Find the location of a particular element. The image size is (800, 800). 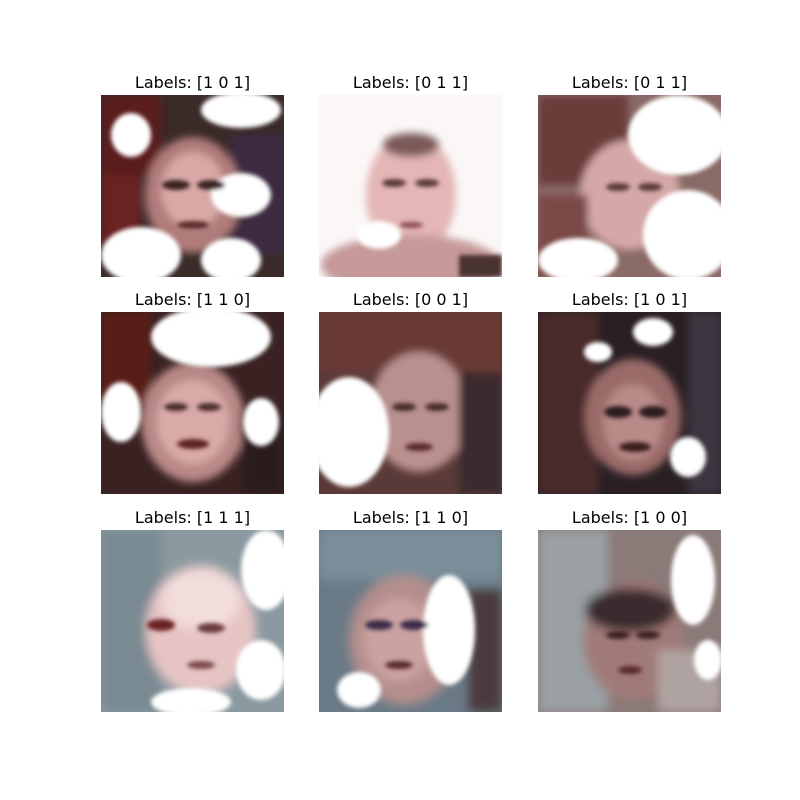

cell-title: Labels: [1 0 0] is located at coordinates (629, 517).